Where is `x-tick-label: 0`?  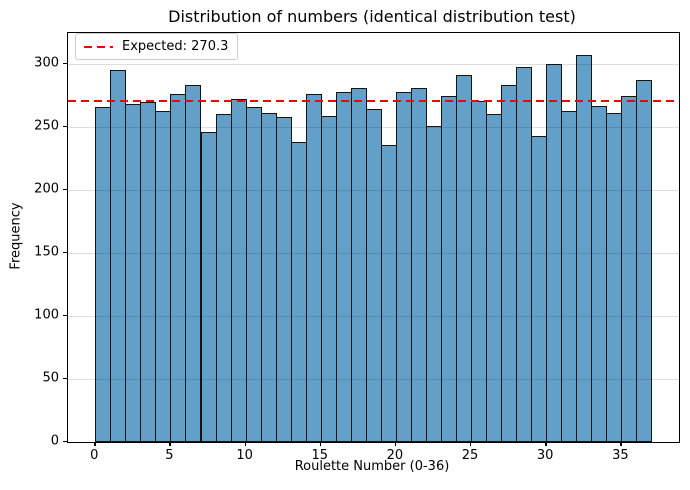
x-tick-label: 0 is located at coordinates (94, 455).